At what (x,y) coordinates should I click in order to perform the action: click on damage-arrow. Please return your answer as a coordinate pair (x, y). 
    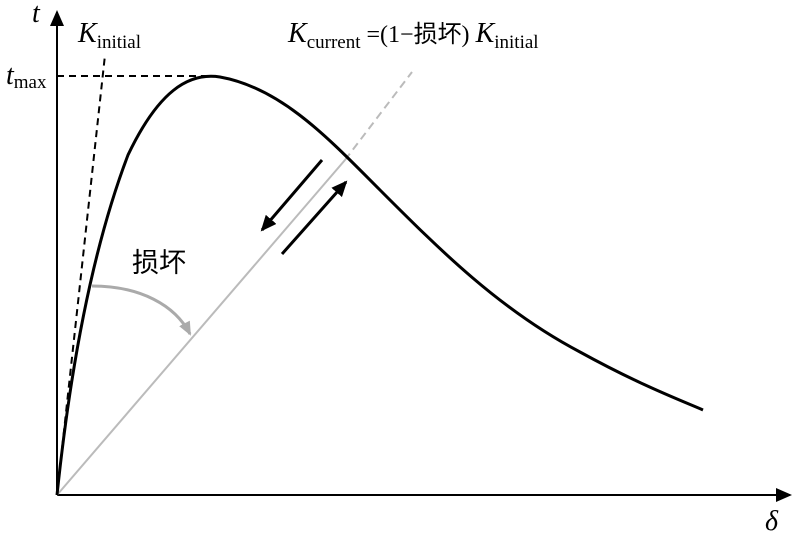
    Looking at the image, I should click on (141, 310).